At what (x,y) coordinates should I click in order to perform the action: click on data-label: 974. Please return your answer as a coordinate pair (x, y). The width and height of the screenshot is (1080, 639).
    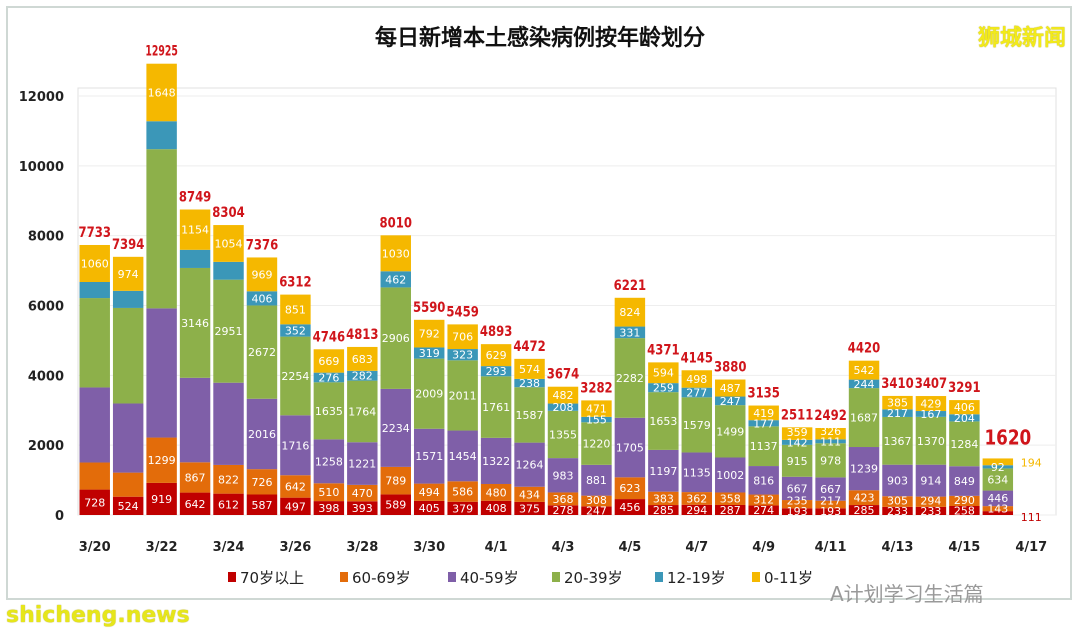
    Looking at the image, I should click on (128, 274).